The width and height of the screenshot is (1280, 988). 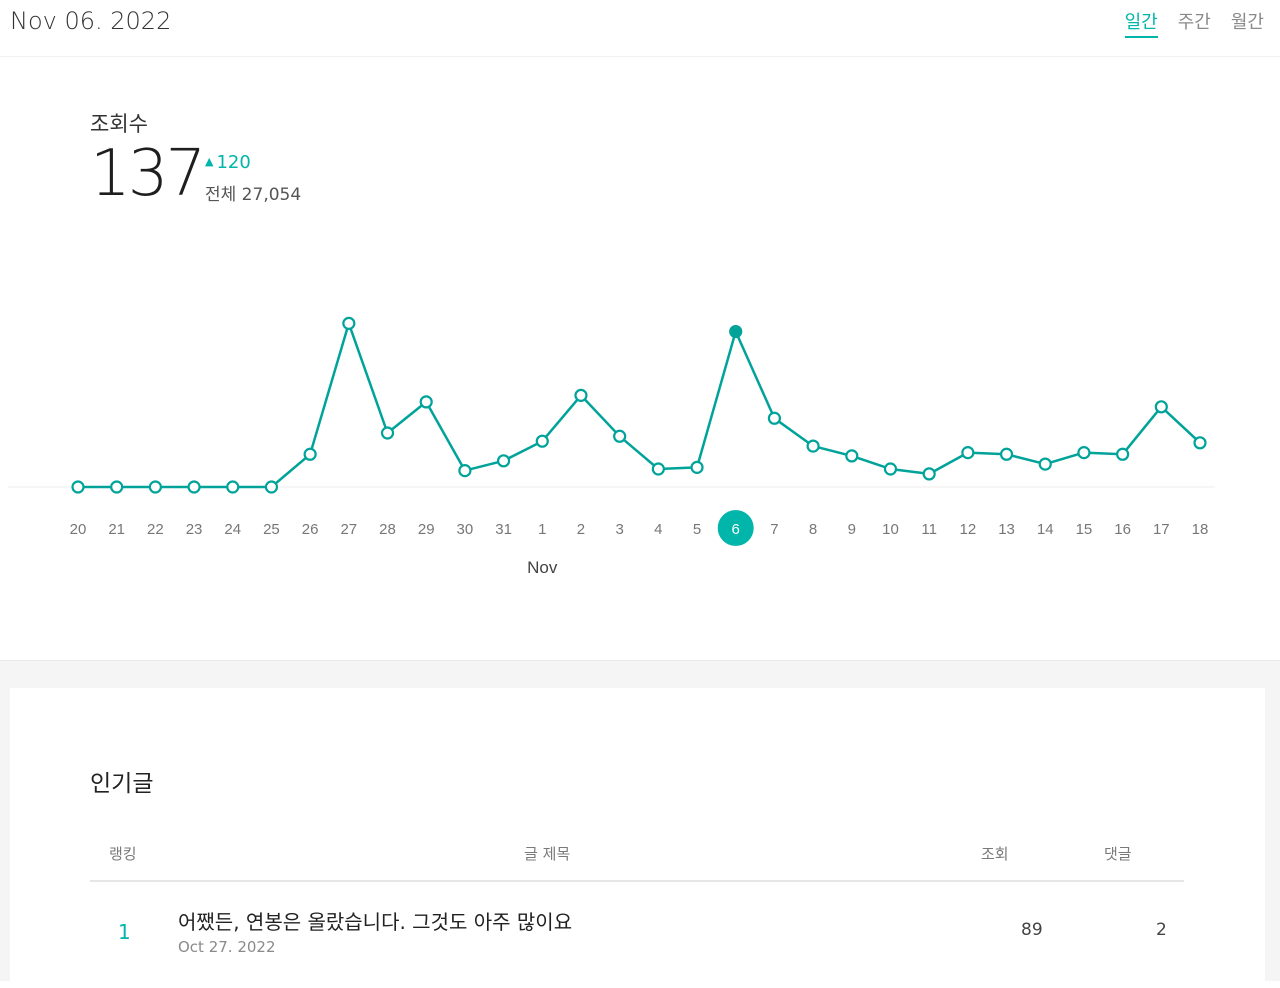 What do you see at coordinates (78, 529) in the screenshot?
I see `x-tick-label: 20` at bounding box center [78, 529].